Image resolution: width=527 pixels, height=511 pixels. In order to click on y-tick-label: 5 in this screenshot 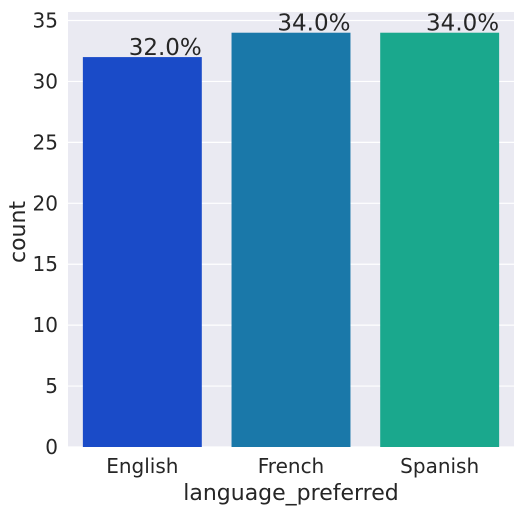, I will do `click(51, 386)`.